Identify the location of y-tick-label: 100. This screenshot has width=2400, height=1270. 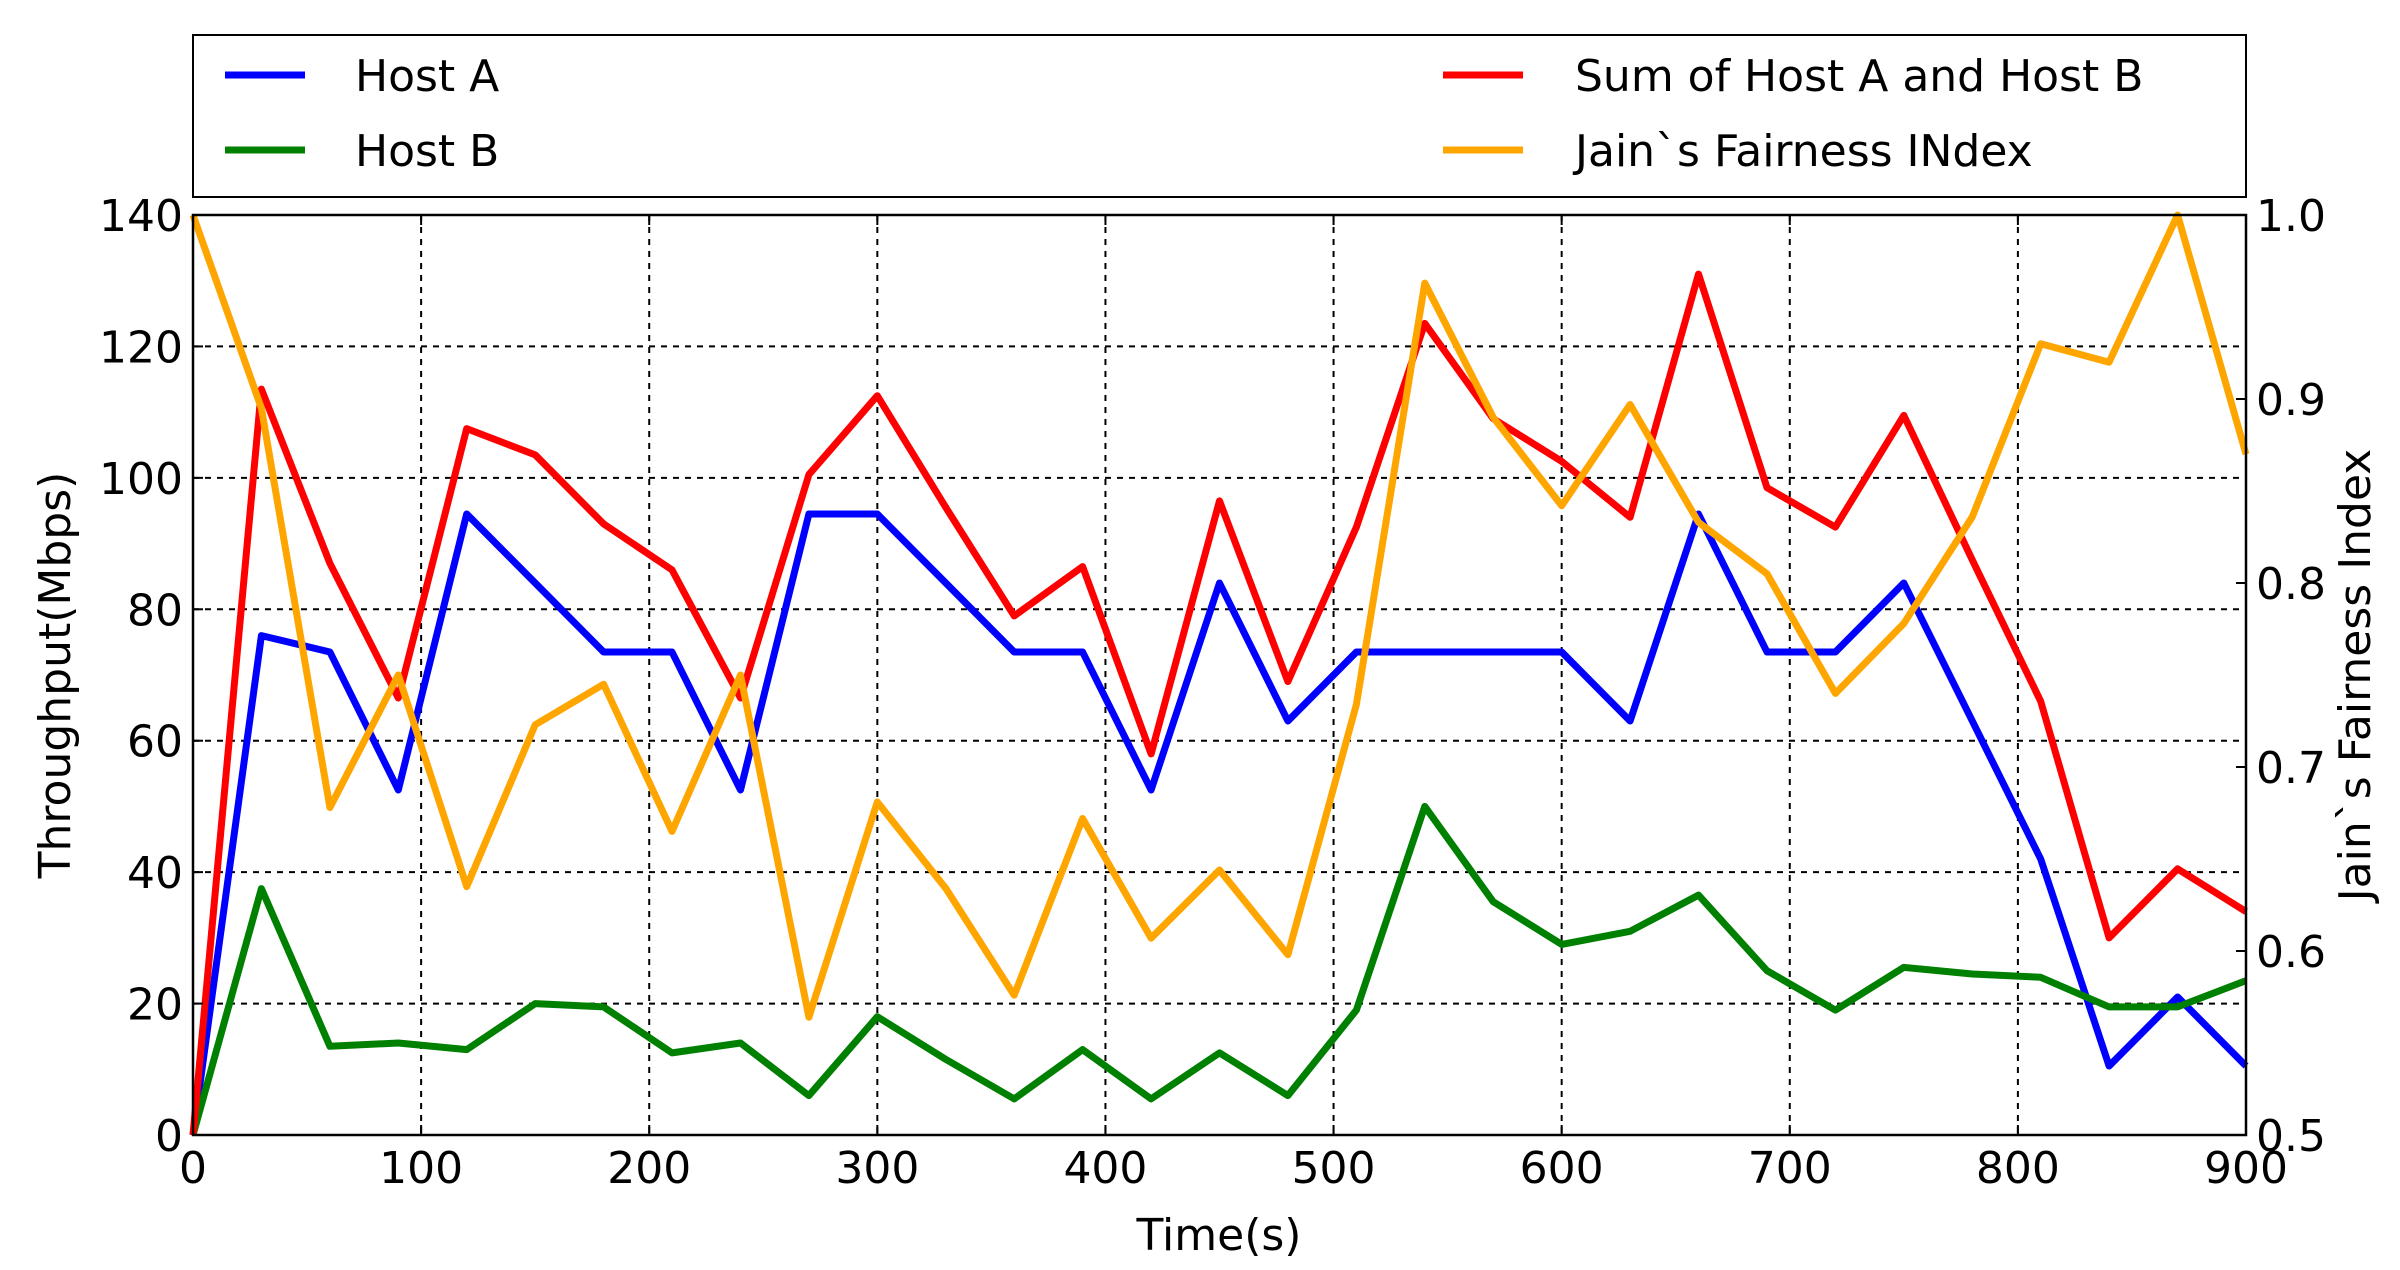
(141, 479).